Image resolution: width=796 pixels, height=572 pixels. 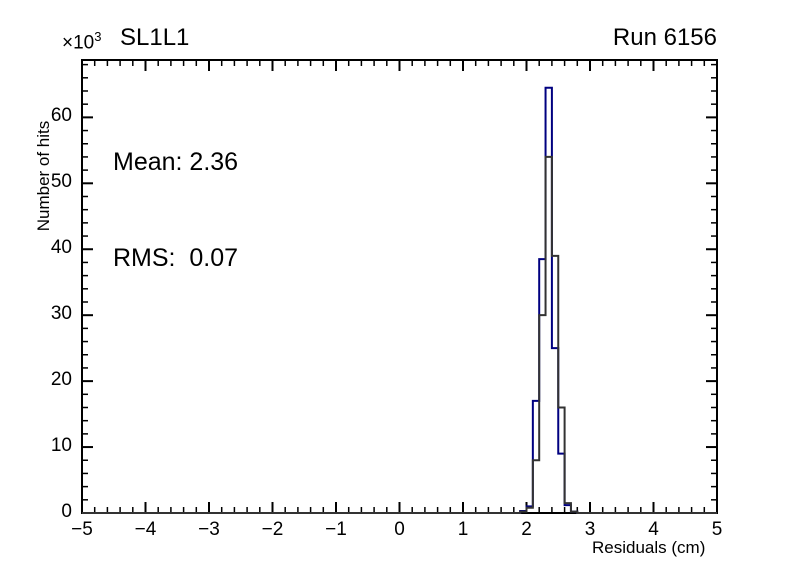 I want to click on x-axis-title: Residuals (cm), so click(x=649, y=547).